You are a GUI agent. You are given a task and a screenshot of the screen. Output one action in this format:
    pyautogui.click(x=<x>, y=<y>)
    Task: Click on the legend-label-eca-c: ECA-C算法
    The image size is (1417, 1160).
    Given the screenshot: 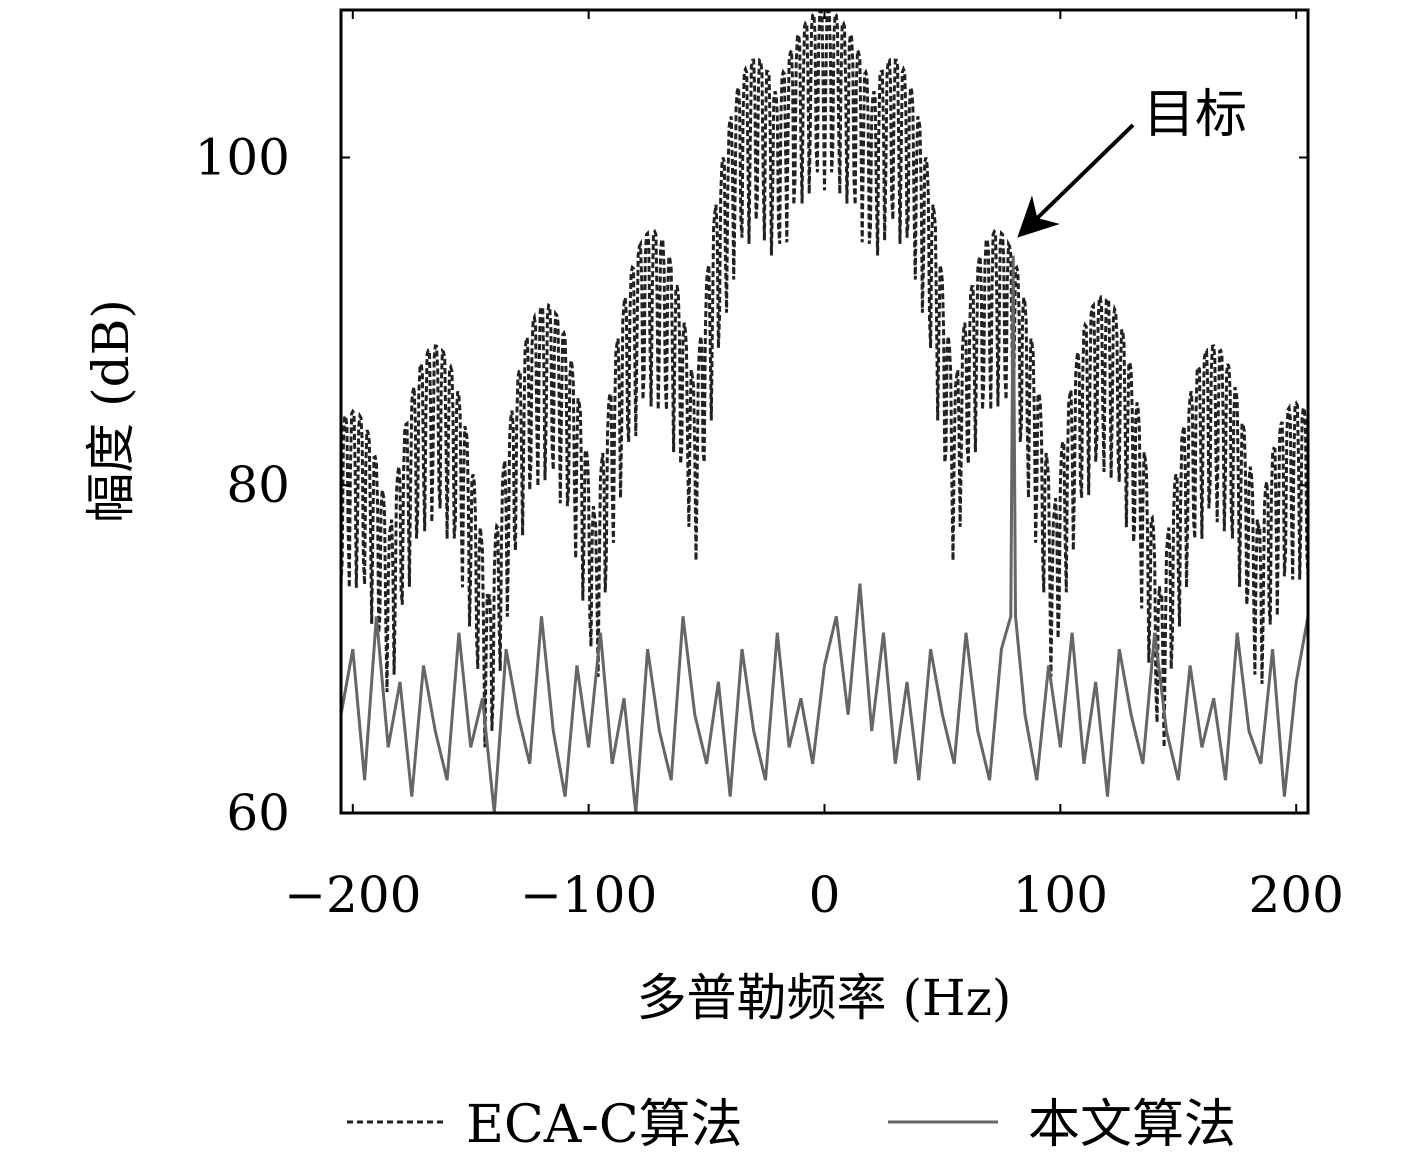 What is the action you would take?
    pyautogui.click(x=604, y=1125)
    